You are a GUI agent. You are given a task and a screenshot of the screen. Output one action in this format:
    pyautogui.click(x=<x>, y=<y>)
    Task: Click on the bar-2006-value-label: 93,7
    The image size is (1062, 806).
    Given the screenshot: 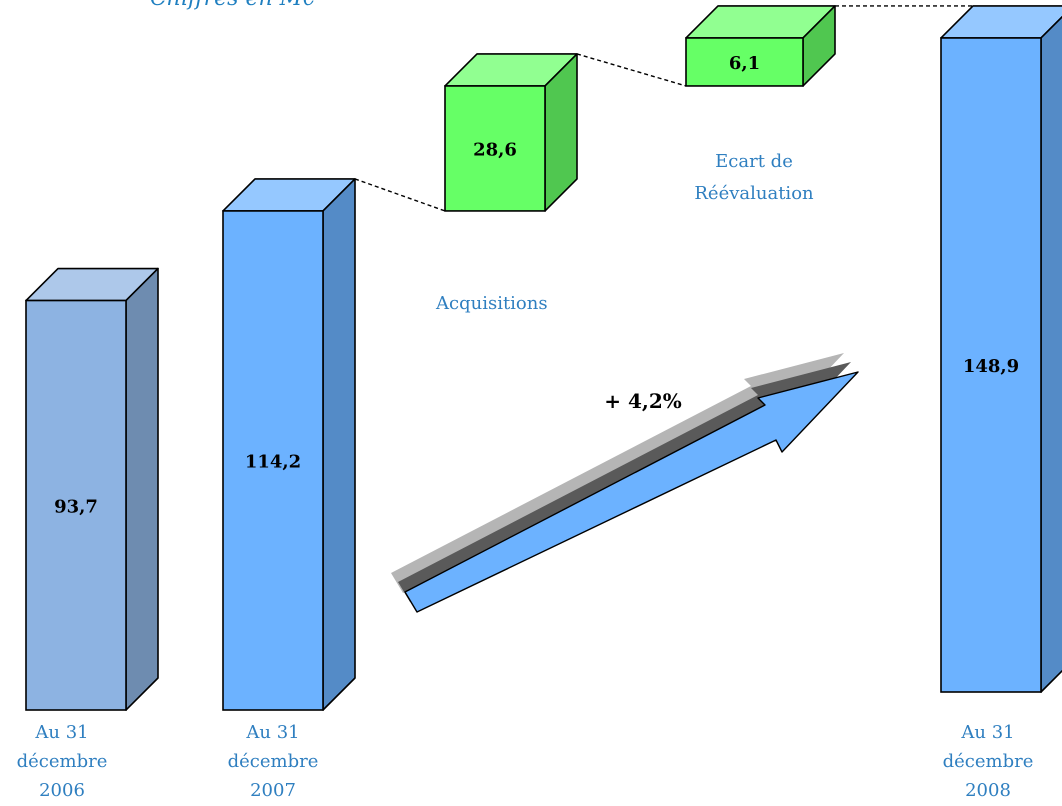 What is the action you would take?
    pyautogui.click(x=76, y=506)
    